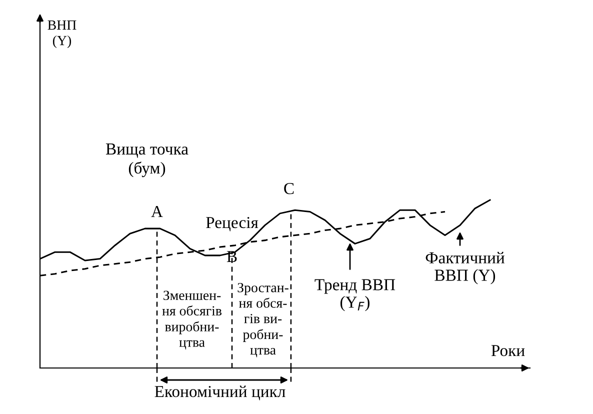 This screenshot has height=414, width=593. What do you see at coordinates (192, 320) in the screenshot?
I see `annotation: Зменшен- ня обсягів виробни- цтва` at bounding box center [192, 320].